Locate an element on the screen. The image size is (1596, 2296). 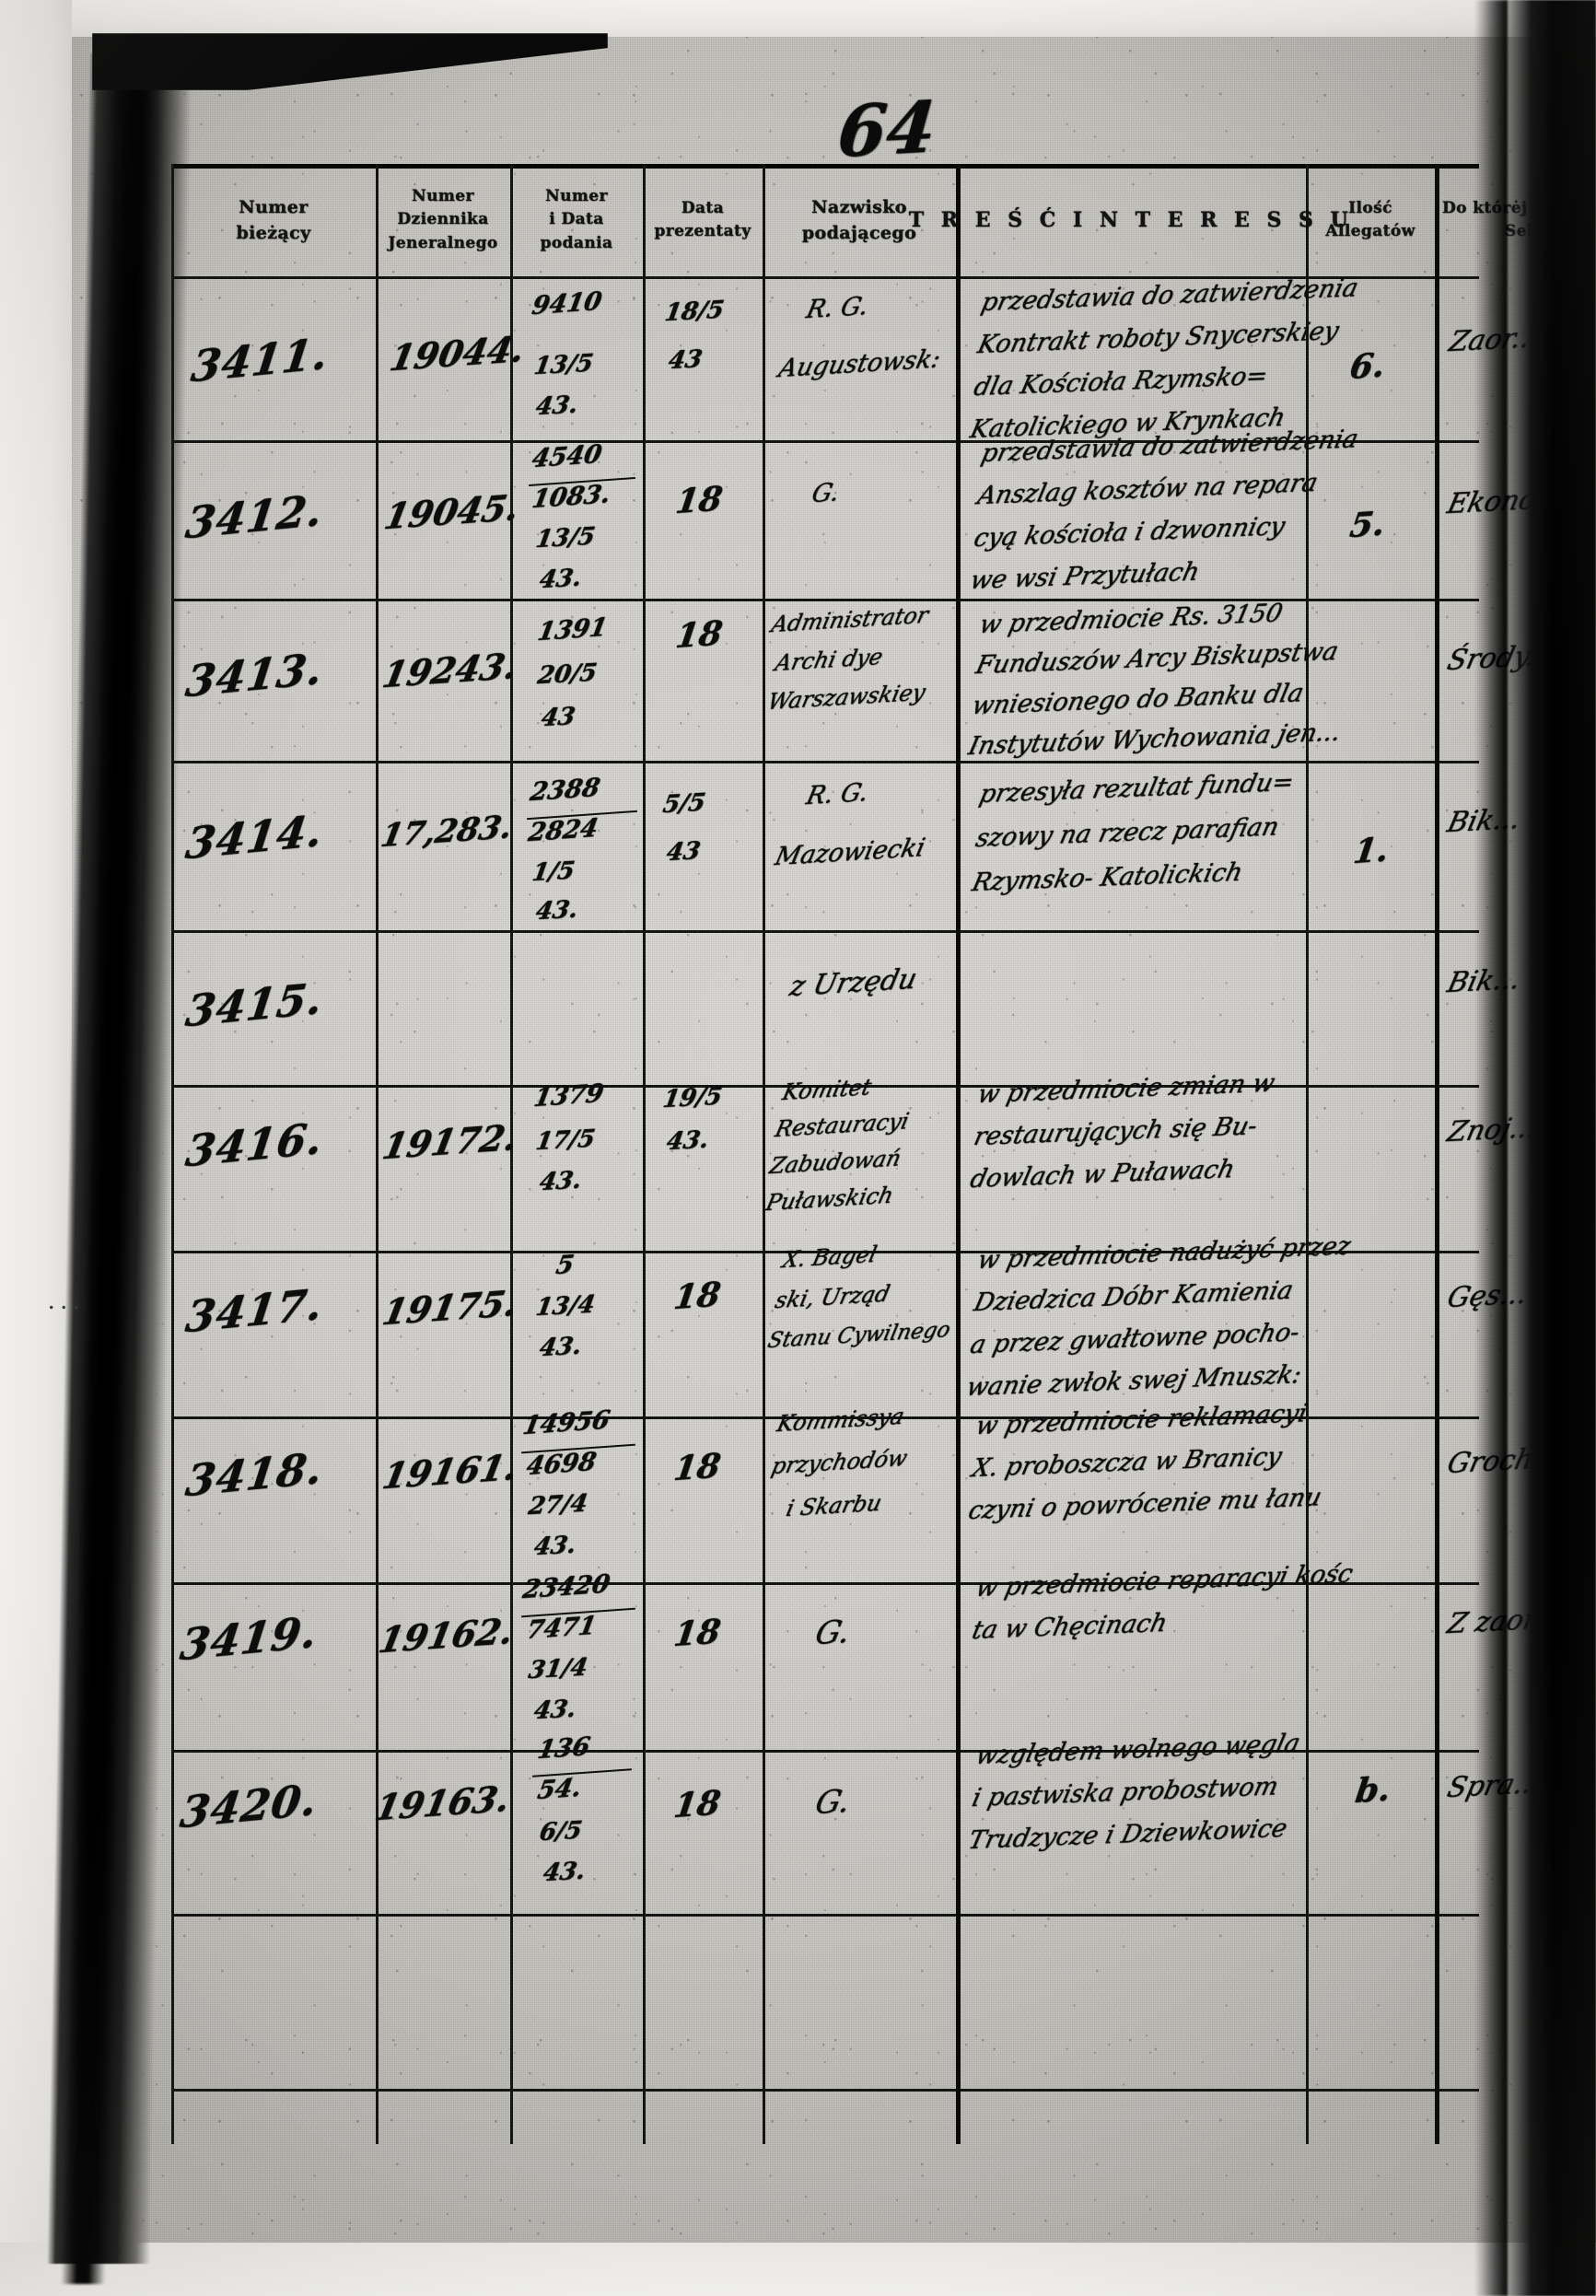
cell-data-podania: 17/5 is located at coordinates (566, 1141).